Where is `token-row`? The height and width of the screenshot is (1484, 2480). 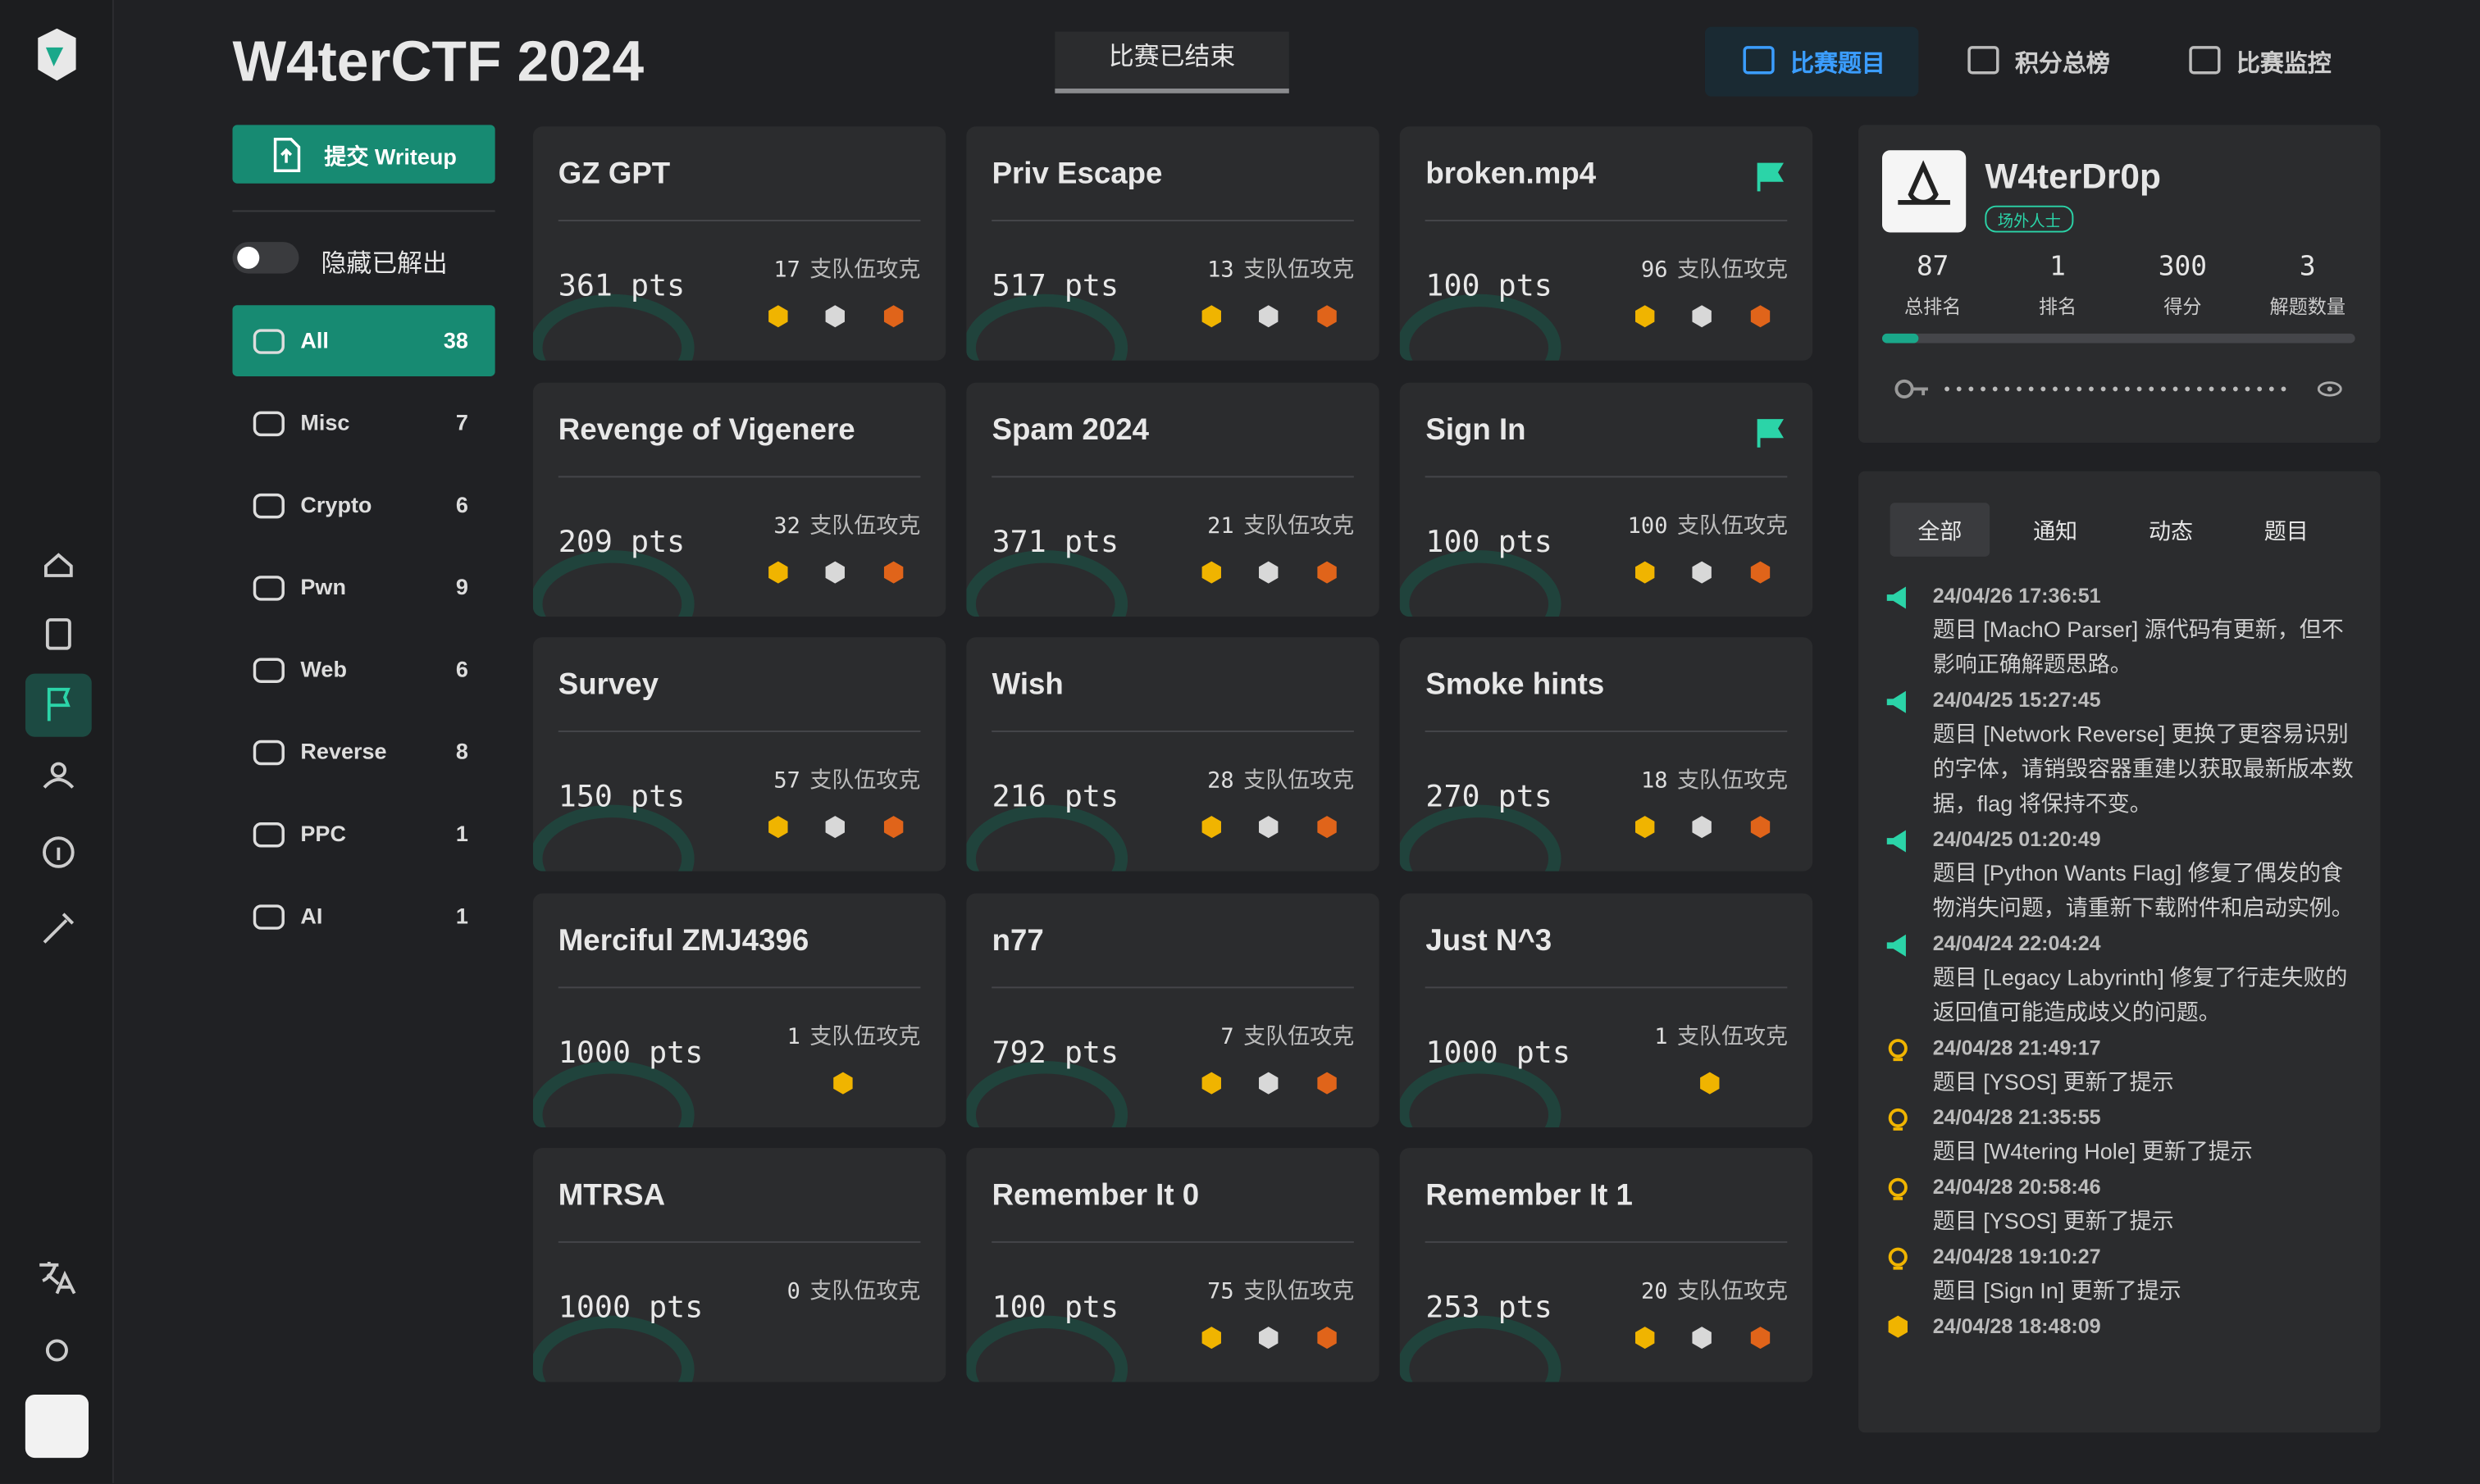
token-row is located at coordinates (2122, 389).